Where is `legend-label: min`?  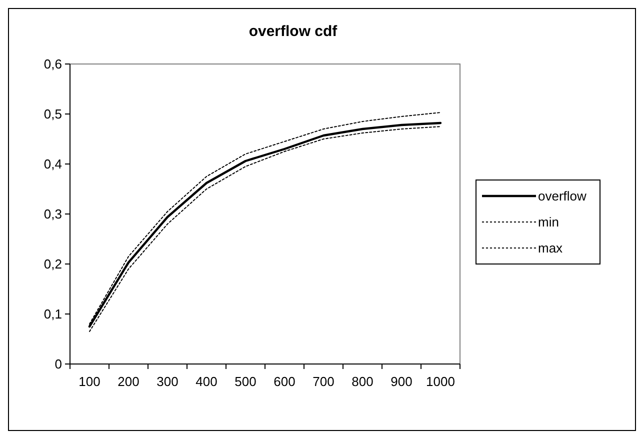
legend-label: min is located at coordinates (548, 222).